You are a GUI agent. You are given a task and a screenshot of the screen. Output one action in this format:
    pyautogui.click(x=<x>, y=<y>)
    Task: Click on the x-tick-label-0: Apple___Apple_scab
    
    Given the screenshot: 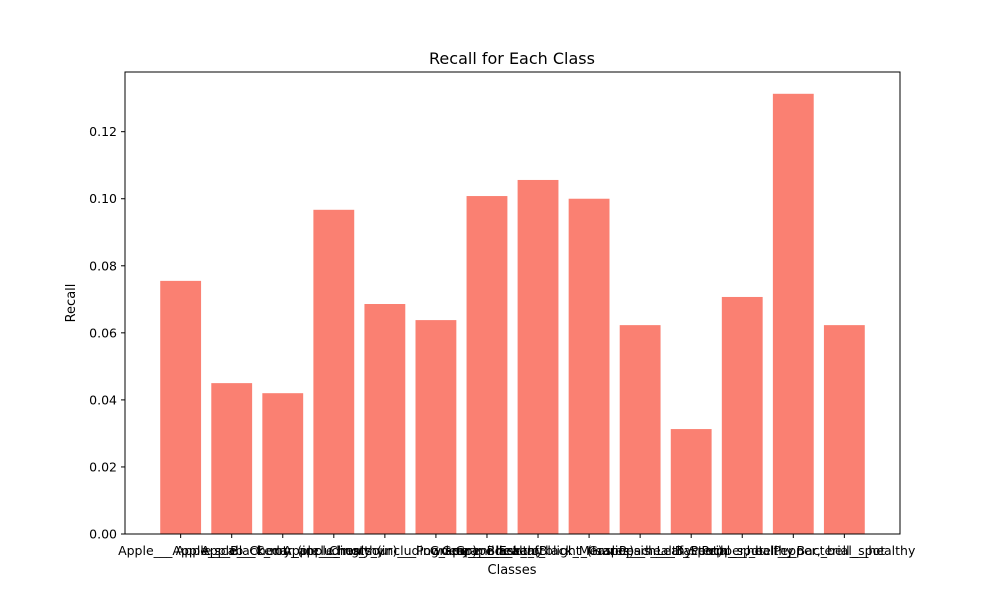 What is the action you would take?
    pyautogui.click(x=180, y=550)
    